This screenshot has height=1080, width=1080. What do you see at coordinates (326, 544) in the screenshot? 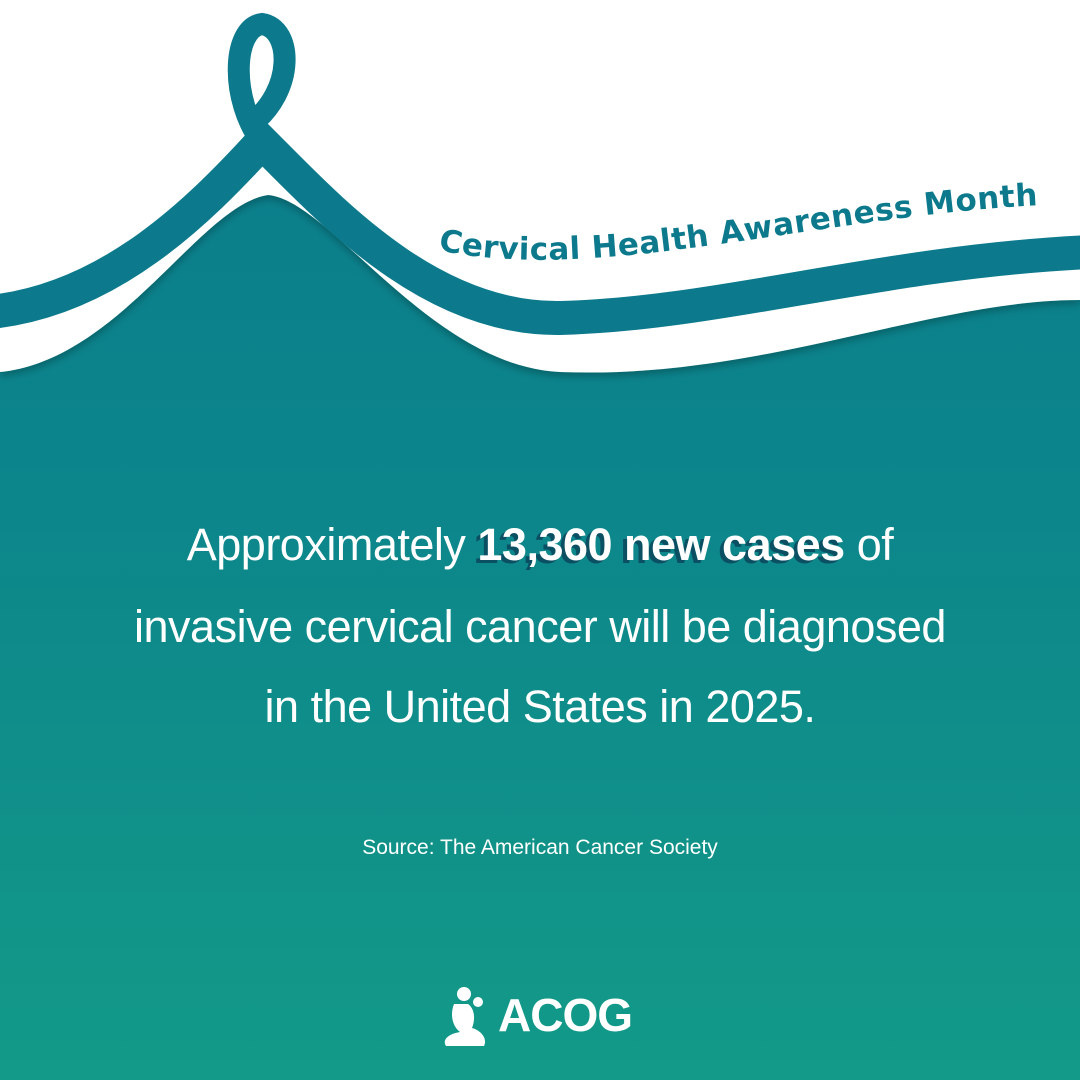
I see `statement-text: Approximately` at bounding box center [326, 544].